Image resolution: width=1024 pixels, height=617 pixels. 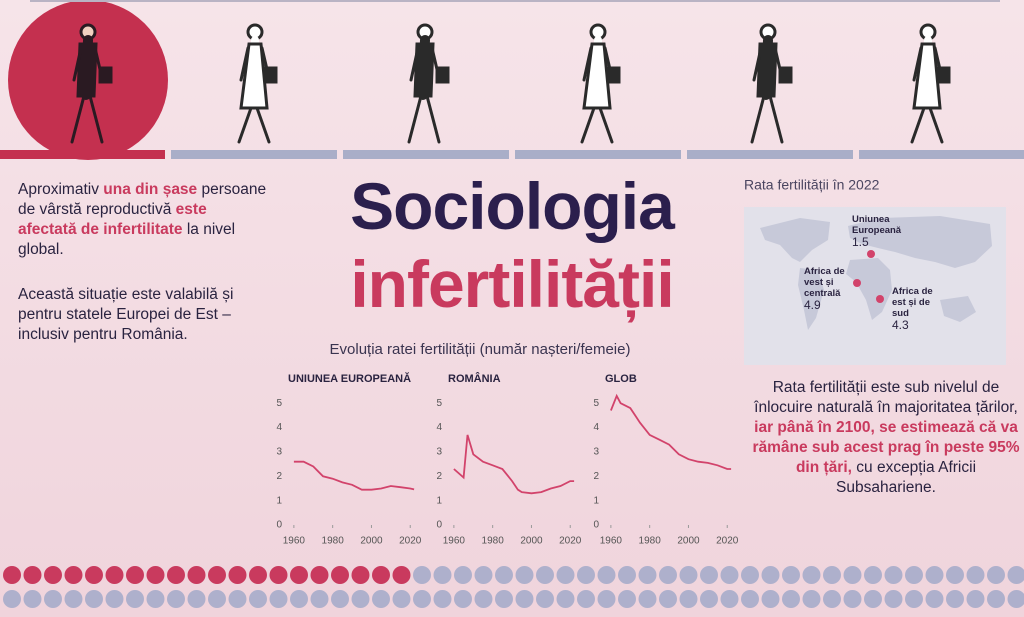 What do you see at coordinates (82, 154) in the screenshot?
I see `highlight-bar` at bounding box center [82, 154].